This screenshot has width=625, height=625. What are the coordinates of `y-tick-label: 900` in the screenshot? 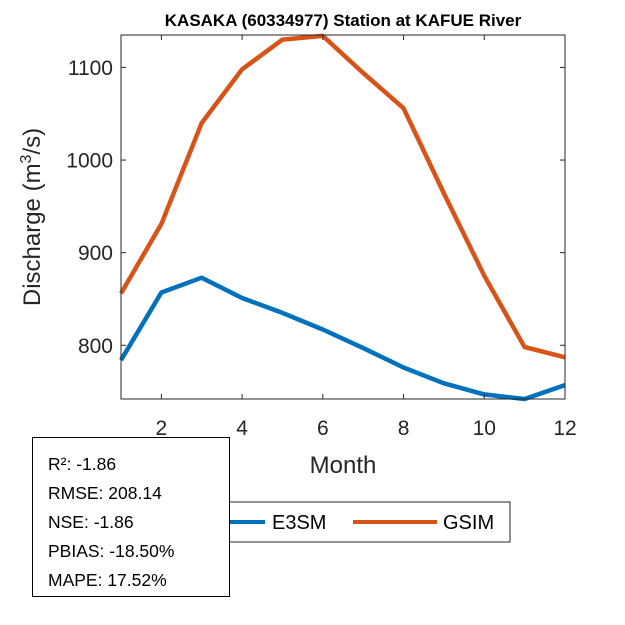 It's located at (95, 253).